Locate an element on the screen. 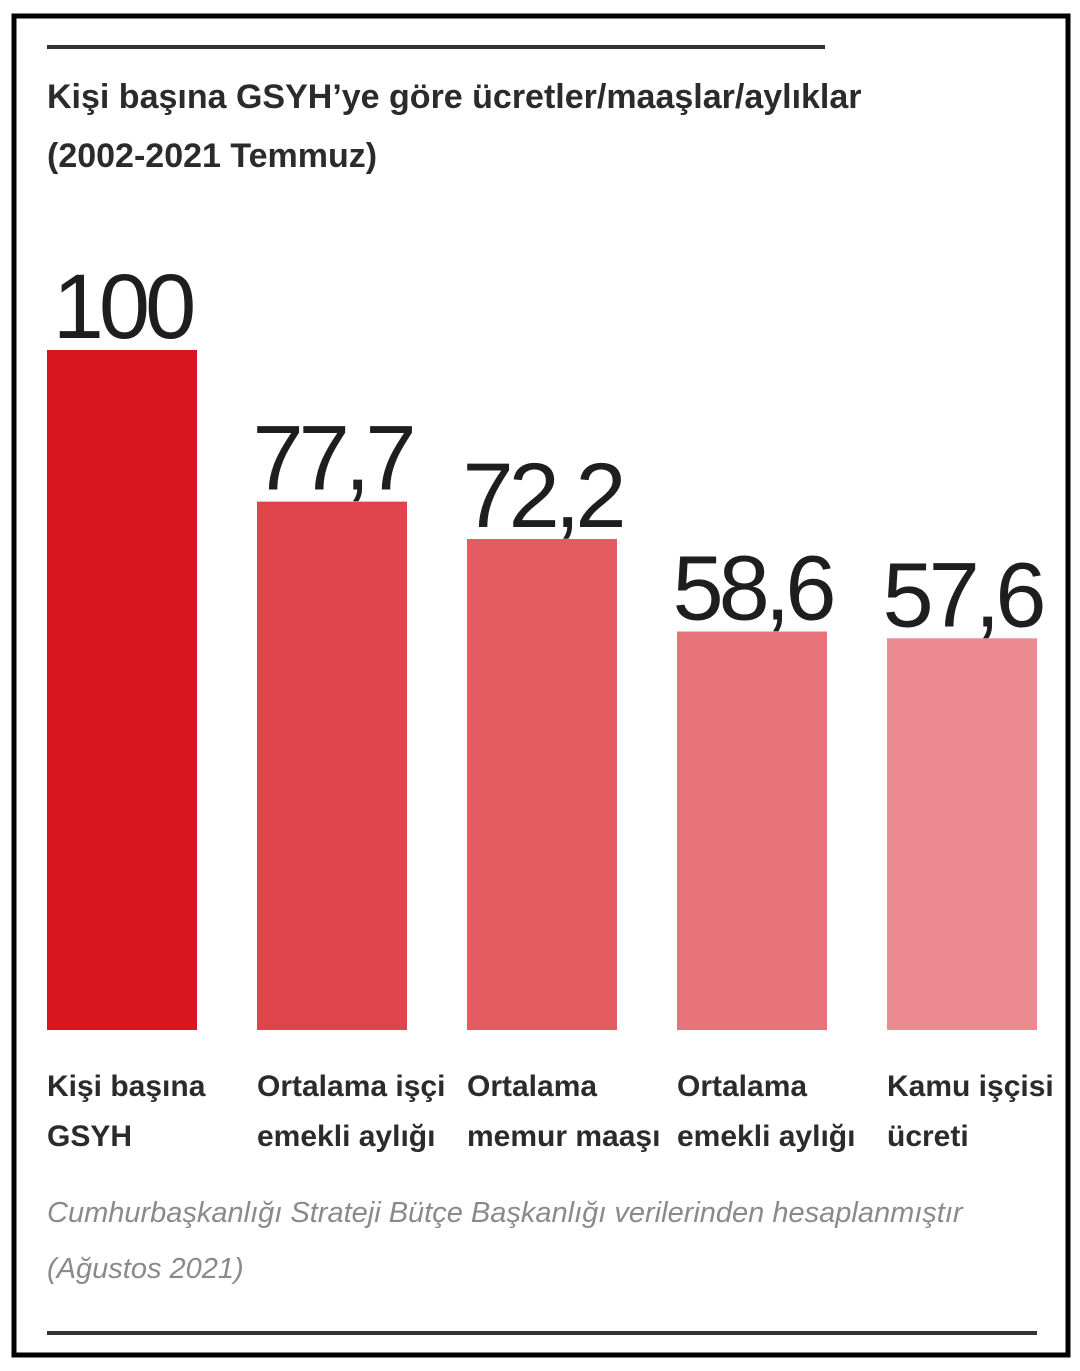 The width and height of the screenshot is (1080, 1371). x-tick-label: Ortalama işçi is located at coordinates (351, 1086).